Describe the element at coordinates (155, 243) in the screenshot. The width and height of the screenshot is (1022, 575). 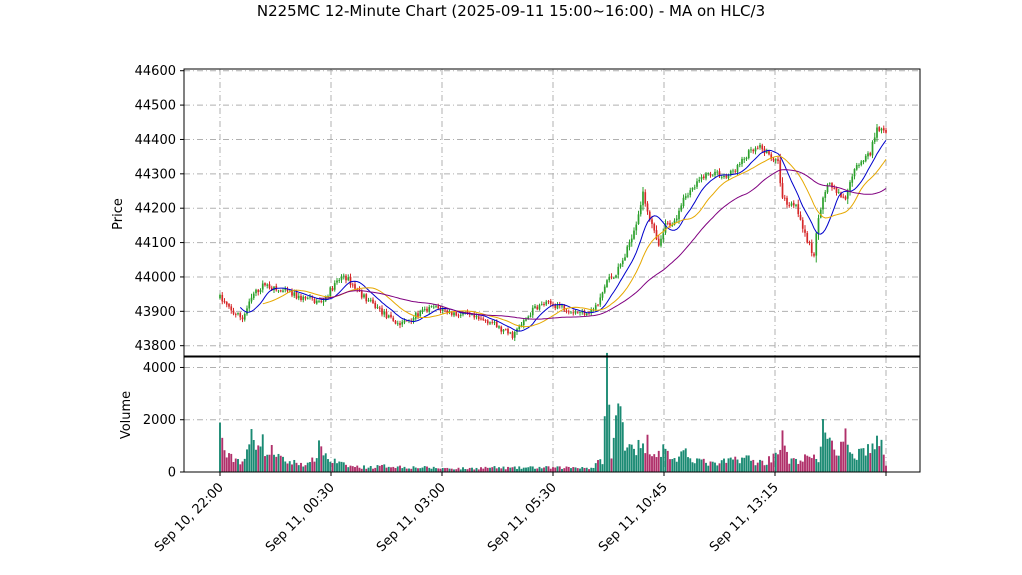
I see `price-tick-label: 44100` at that location.